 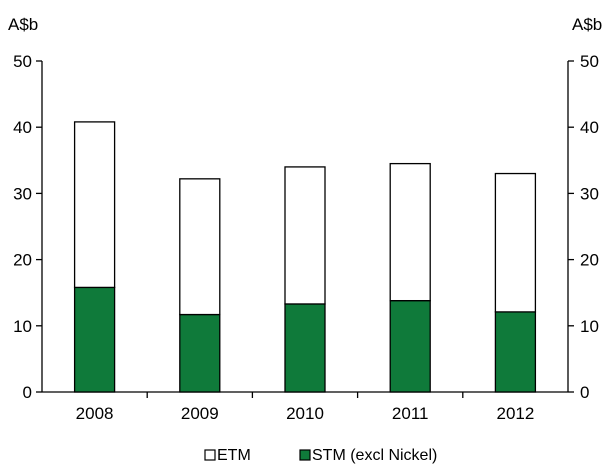 What do you see at coordinates (22, 260) in the screenshot?
I see `y-tick-label-left: 20` at bounding box center [22, 260].